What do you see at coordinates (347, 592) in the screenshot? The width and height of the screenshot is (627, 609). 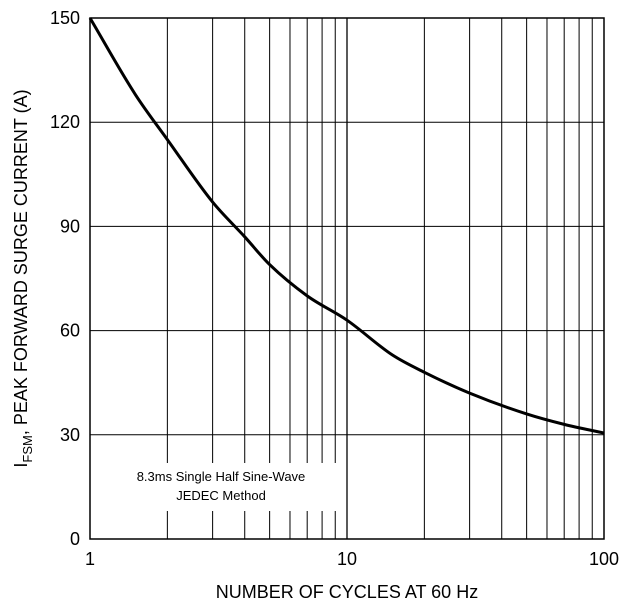 I see `x-axis-title: NUMBER OF CYCLES AT 60 Hz` at bounding box center [347, 592].